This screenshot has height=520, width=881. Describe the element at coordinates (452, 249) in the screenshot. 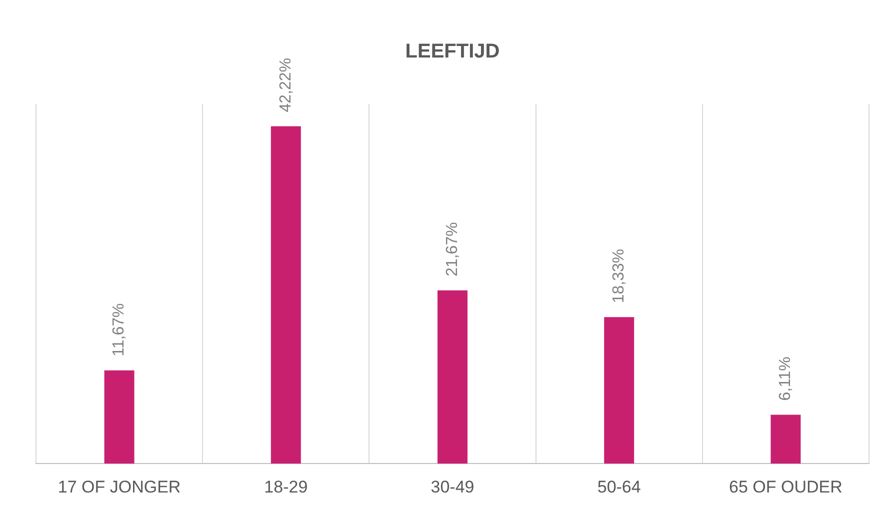

I see `data-label: 21,67%` at that location.